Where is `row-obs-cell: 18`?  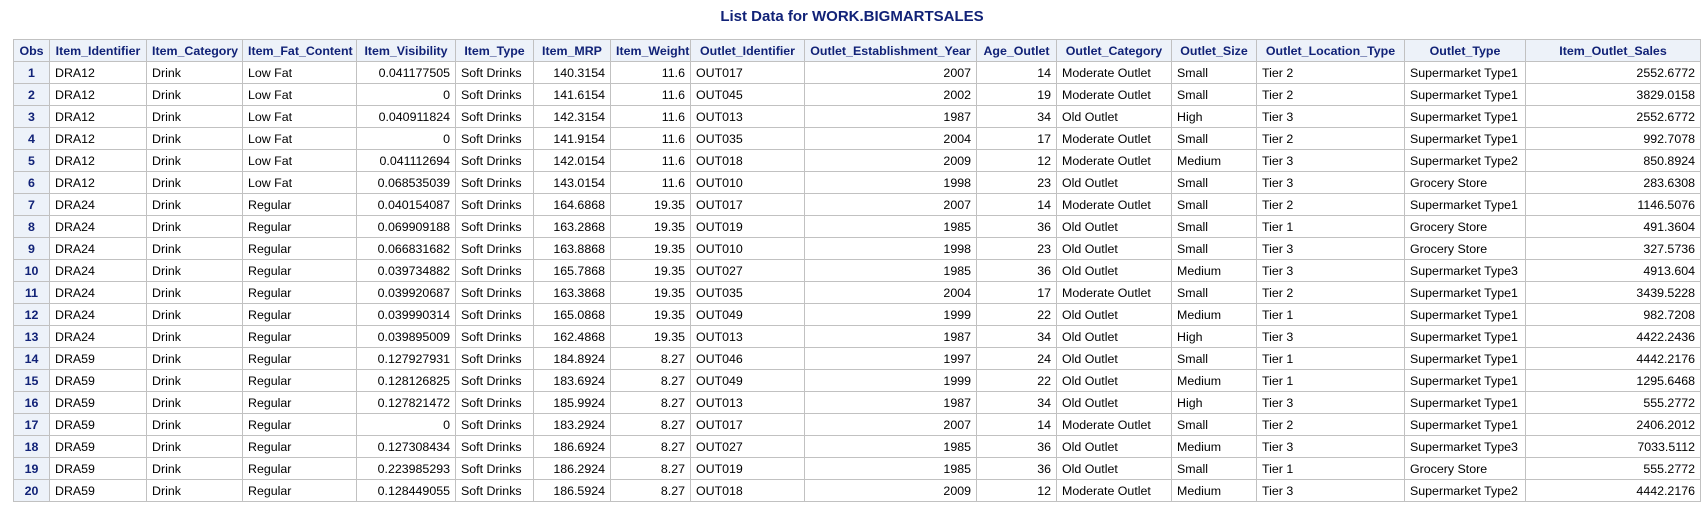 row-obs-cell: 18 is located at coordinates (31, 446).